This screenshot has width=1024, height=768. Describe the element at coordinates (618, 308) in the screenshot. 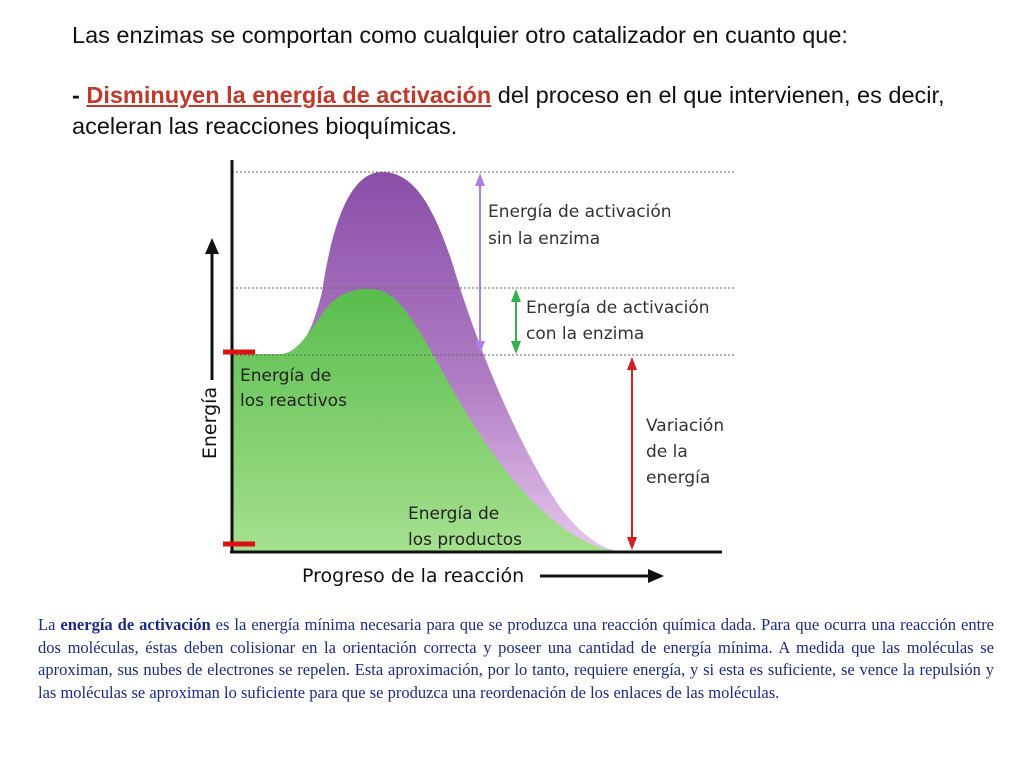

I see `label-with-enzyme-line1: Energía de activación` at that location.